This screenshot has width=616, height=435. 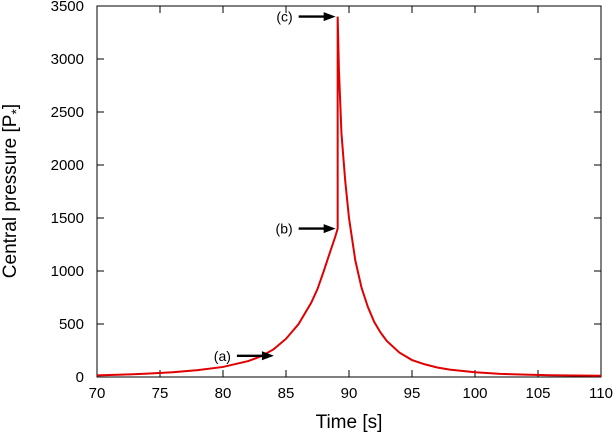 What do you see at coordinates (67, 7) in the screenshot?
I see `y-tick-label-7: 3500` at bounding box center [67, 7].